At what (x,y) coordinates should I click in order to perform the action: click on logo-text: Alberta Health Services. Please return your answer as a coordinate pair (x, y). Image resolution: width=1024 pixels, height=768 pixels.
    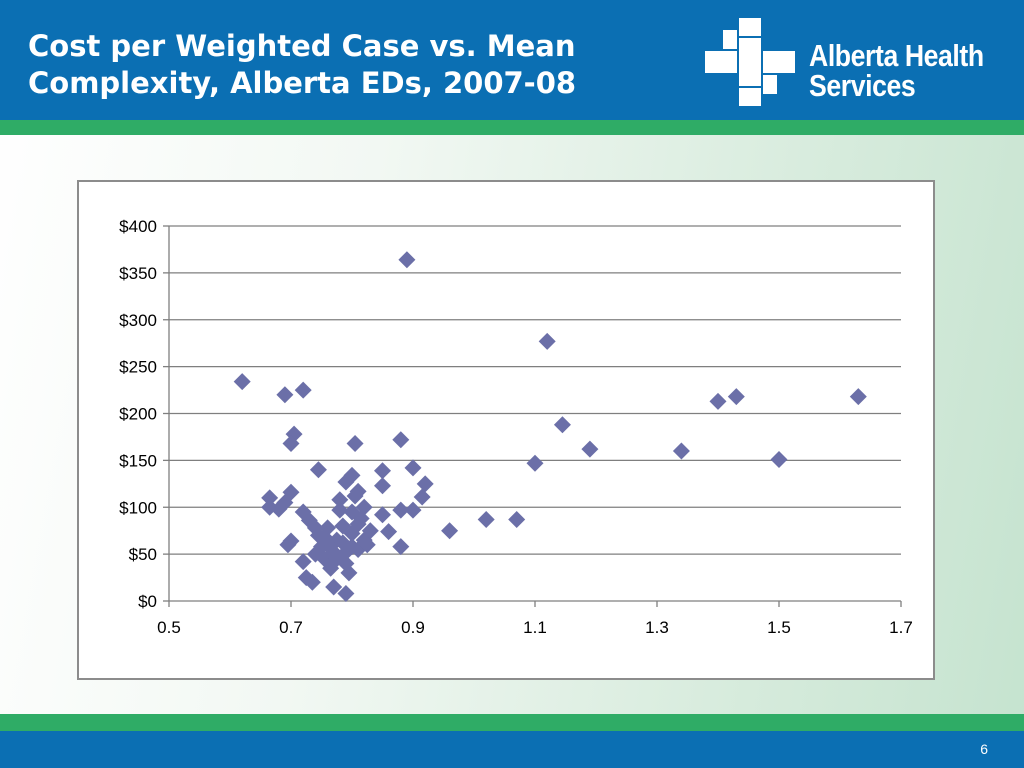
    Looking at the image, I should click on (910, 70).